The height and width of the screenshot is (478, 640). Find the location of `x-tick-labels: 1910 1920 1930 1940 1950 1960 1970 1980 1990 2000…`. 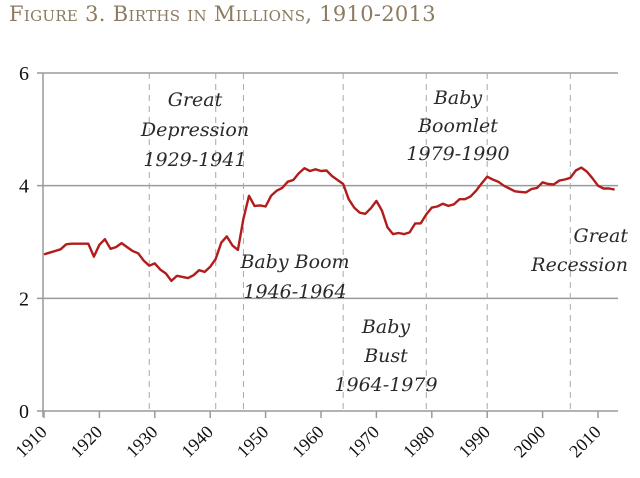

x-tick-labels: 1910 1920 1930 1940 1950 1960 1970 1980 1990 2000… is located at coordinates (308, 442).